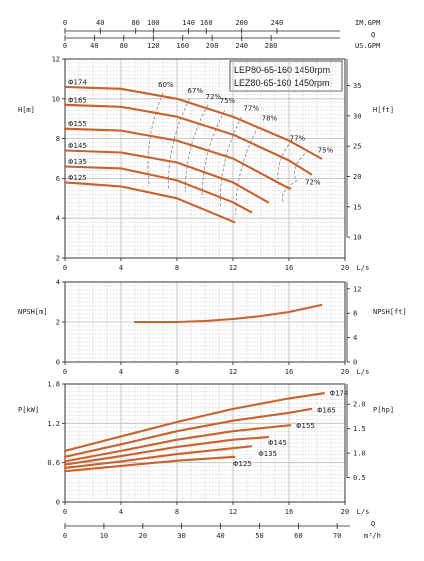 The width and height of the screenshot is (424, 561). What do you see at coordinates (259, 536) in the screenshot?
I see `bottom-m3h-tick-label: 50` at bounding box center [259, 536].